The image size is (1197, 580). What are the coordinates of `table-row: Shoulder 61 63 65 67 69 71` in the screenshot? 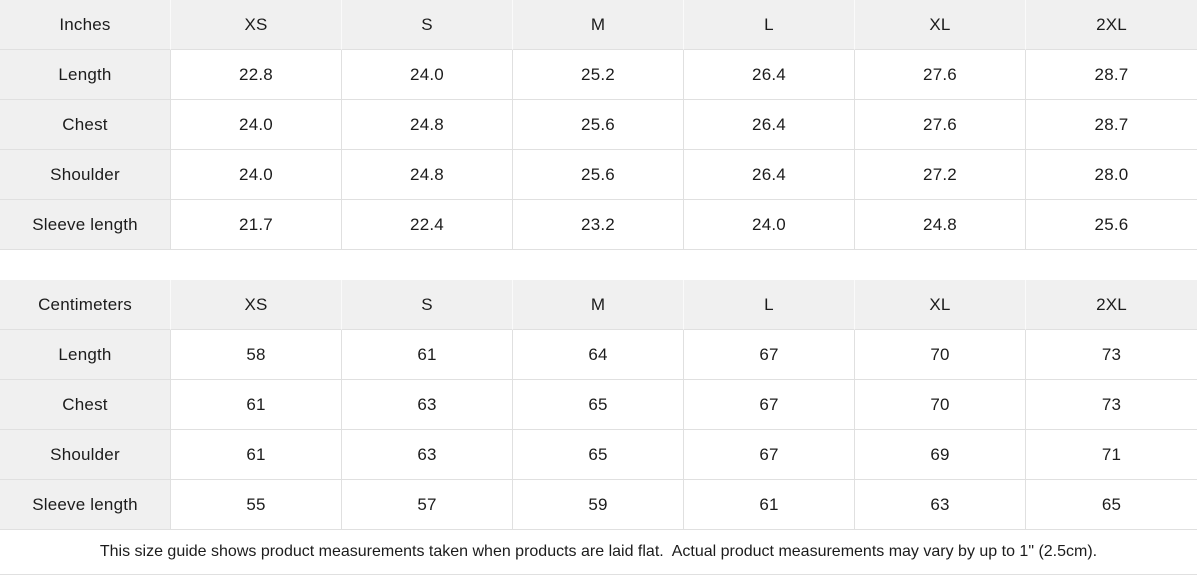 It's located at (598, 455).